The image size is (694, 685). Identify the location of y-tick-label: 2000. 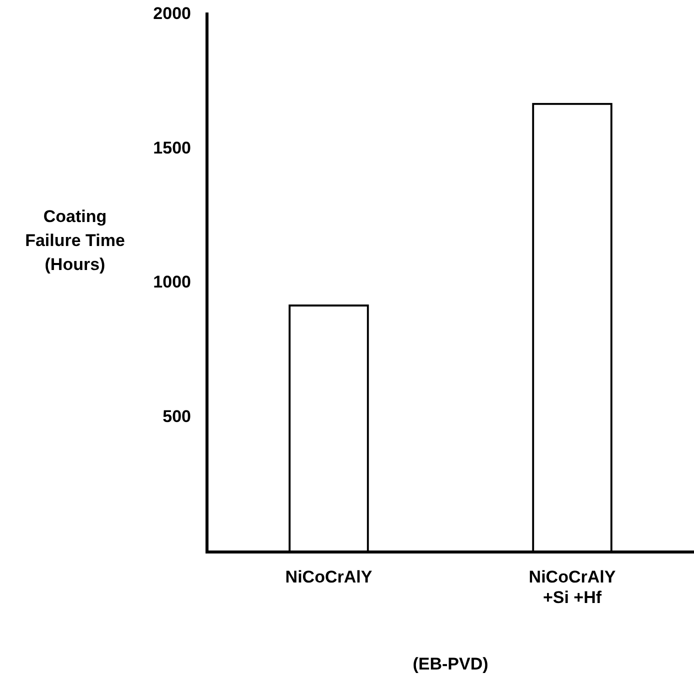
(172, 13).